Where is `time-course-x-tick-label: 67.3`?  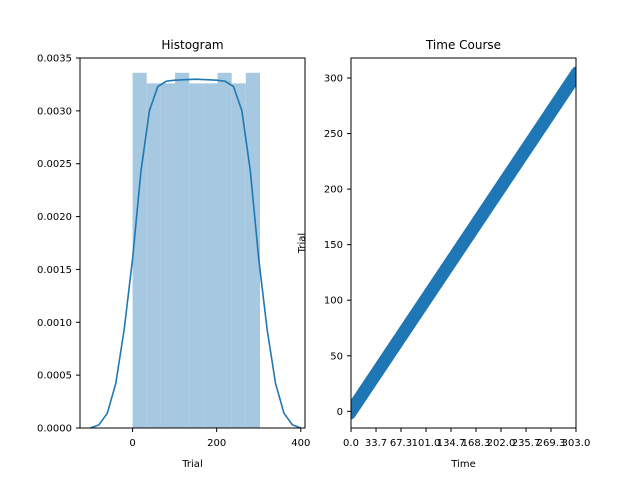 time-course-x-tick-label: 67.3 is located at coordinates (401, 443).